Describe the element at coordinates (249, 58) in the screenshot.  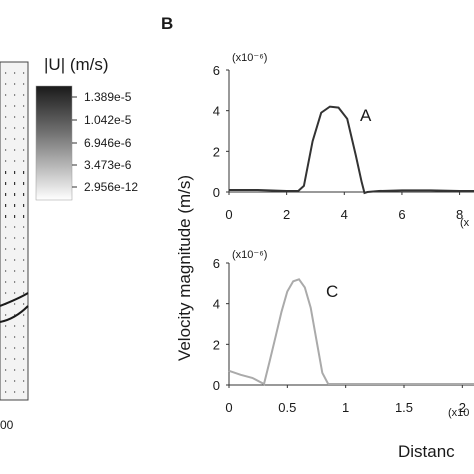
I see `chart-a-multiplier: (x10⁻⁶)` at that location.